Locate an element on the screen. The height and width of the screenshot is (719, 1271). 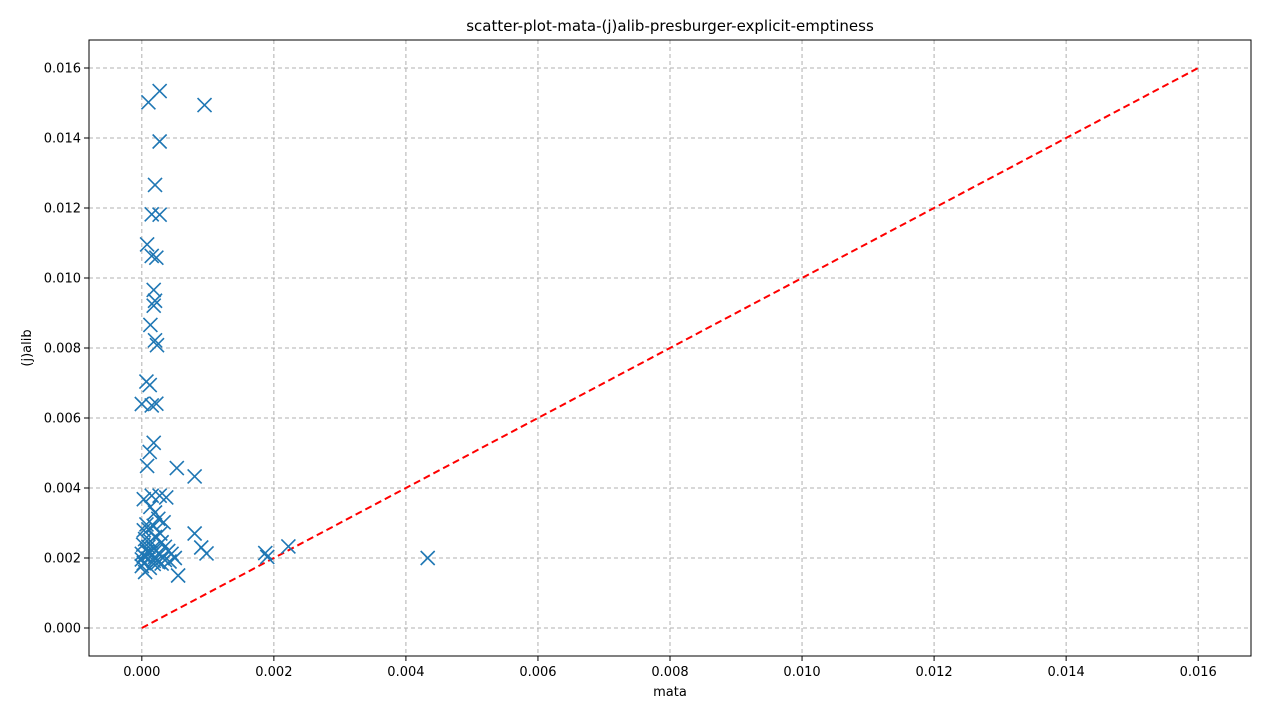
x-tick-label: 0.014 is located at coordinates (1066, 672).